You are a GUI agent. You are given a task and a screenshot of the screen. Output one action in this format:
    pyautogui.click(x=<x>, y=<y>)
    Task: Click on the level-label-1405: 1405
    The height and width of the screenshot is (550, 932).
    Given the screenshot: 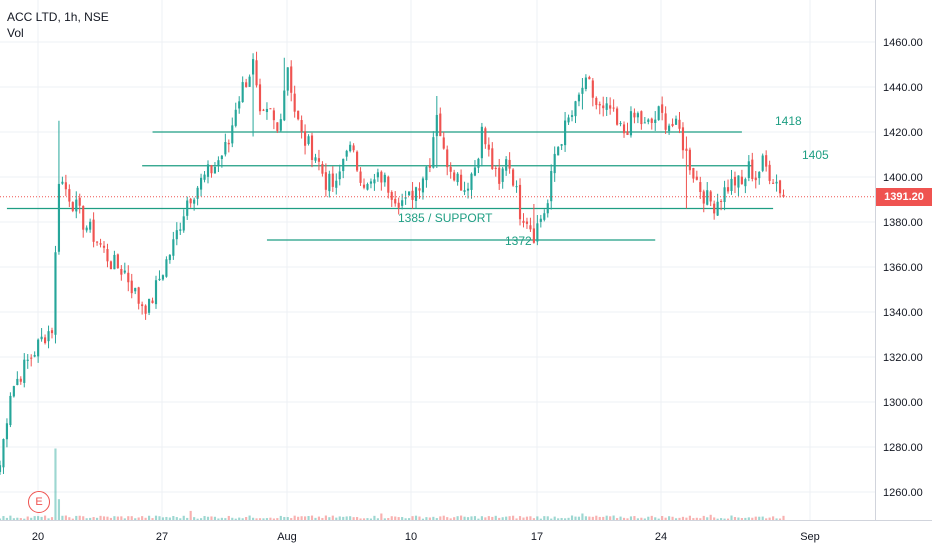 What is the action you would take?
    pyautogui.click(x=815, y=155)
    